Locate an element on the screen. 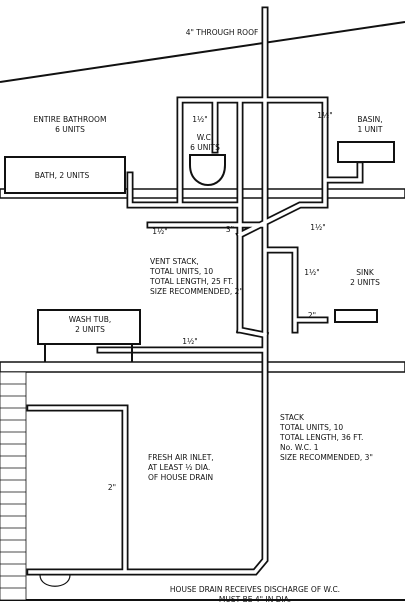  label: TOTAL LENGTH, 25 FT. is located at coordinates (191, 281).